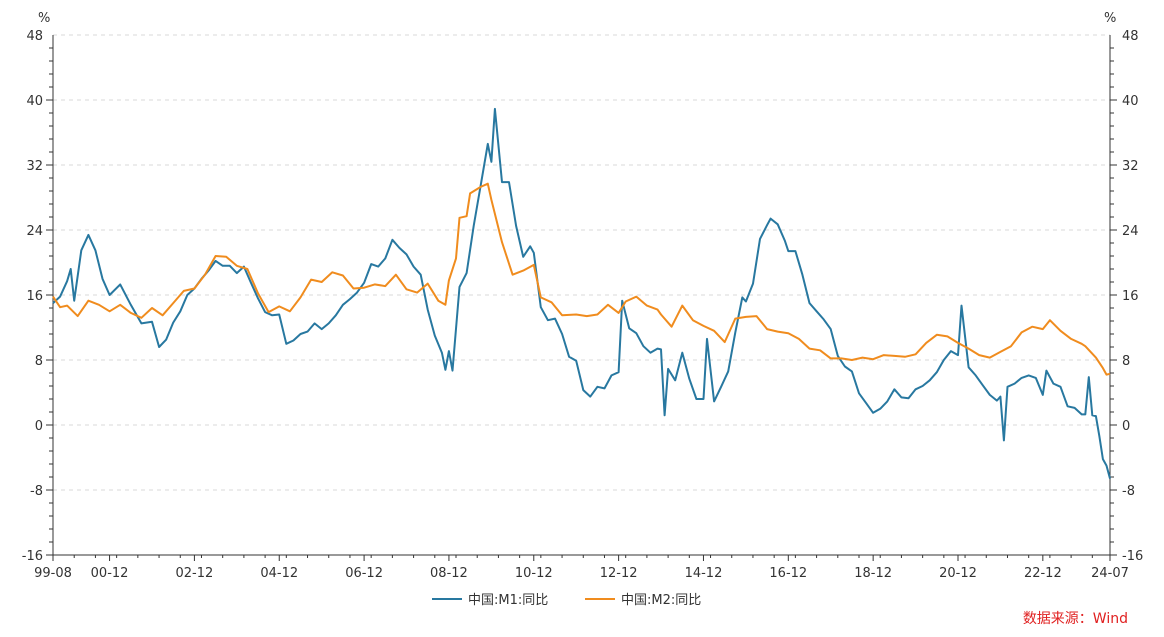 The image size is (1164, 637). Describe the element at coordinates (958, 573) in the screenshot. I see `x-tick-label: 20-12` at that location.